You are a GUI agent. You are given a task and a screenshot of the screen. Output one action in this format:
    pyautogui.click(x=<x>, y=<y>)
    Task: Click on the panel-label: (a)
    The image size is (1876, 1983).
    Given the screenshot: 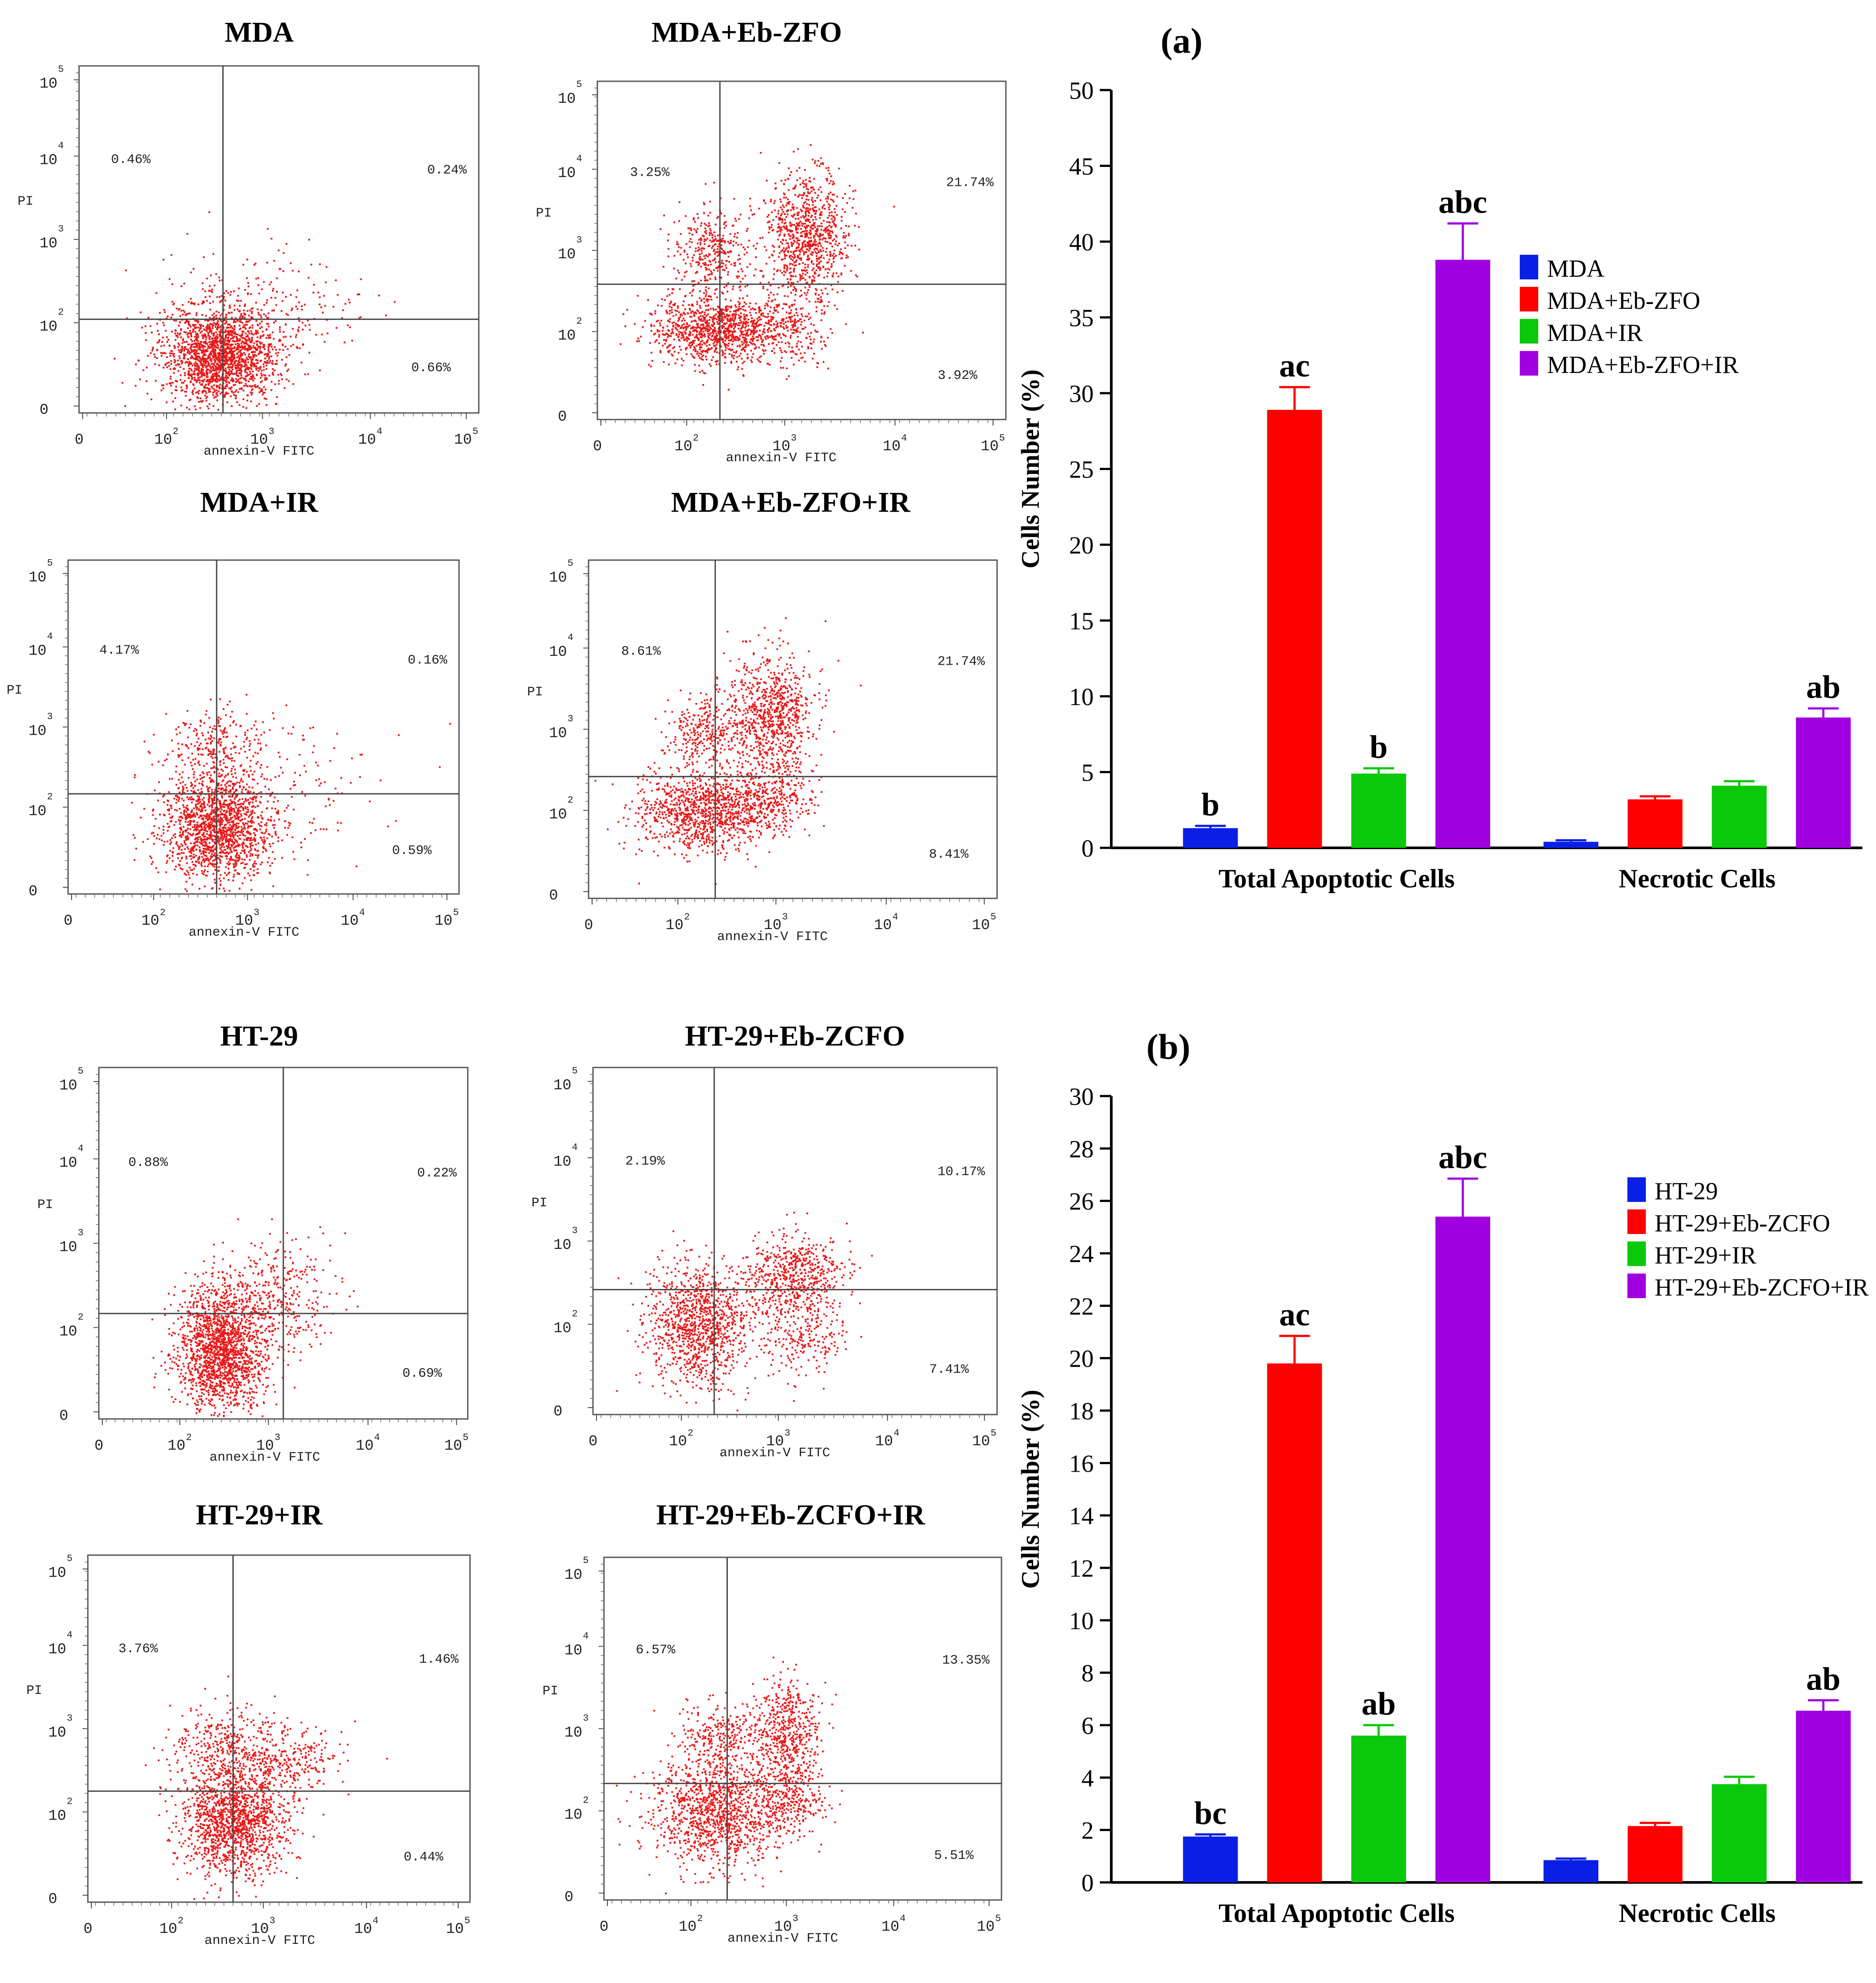 What is the action you would take?
    pyautogui.click(x=1181, y=41)
    